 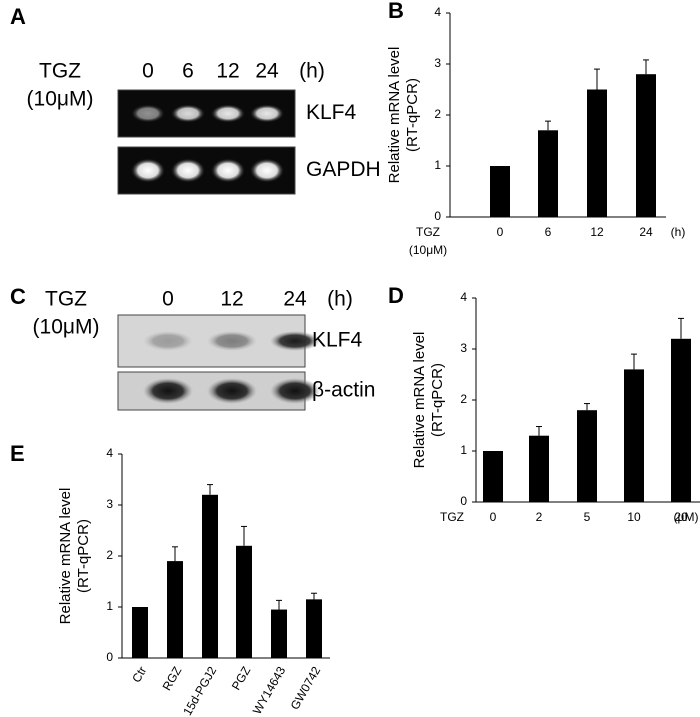 I want to click on x-suffix-label: (μM), so click(x=686, y=517).